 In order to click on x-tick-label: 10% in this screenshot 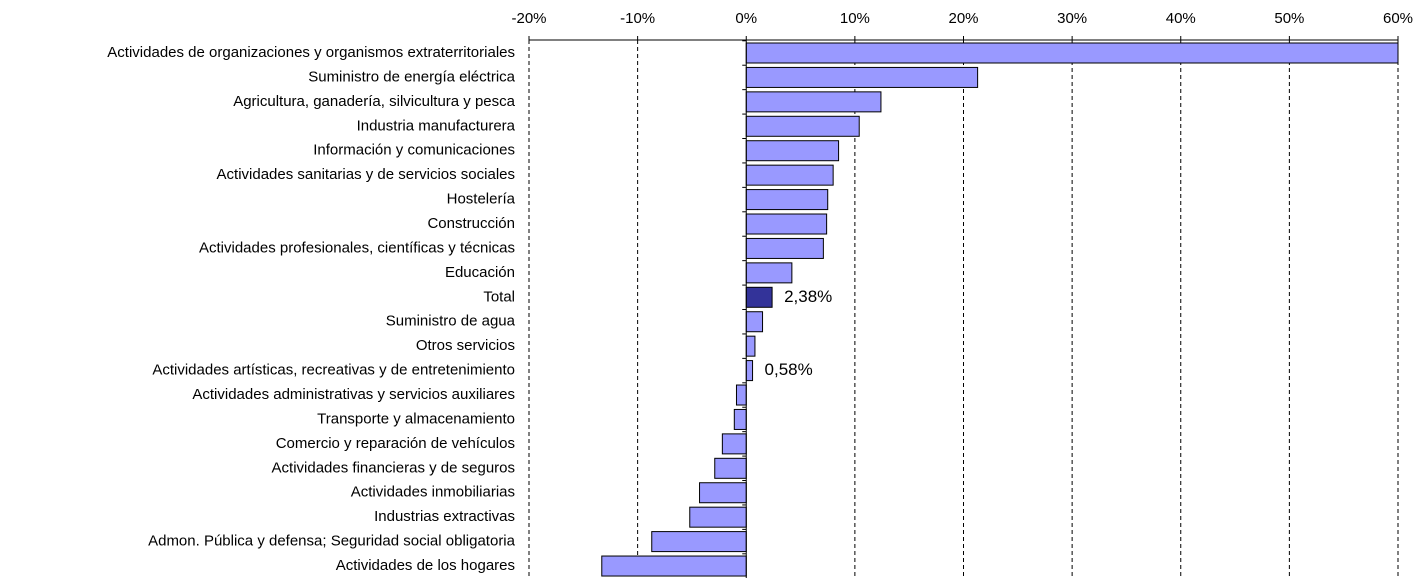, I will do `click(855, 18)`.